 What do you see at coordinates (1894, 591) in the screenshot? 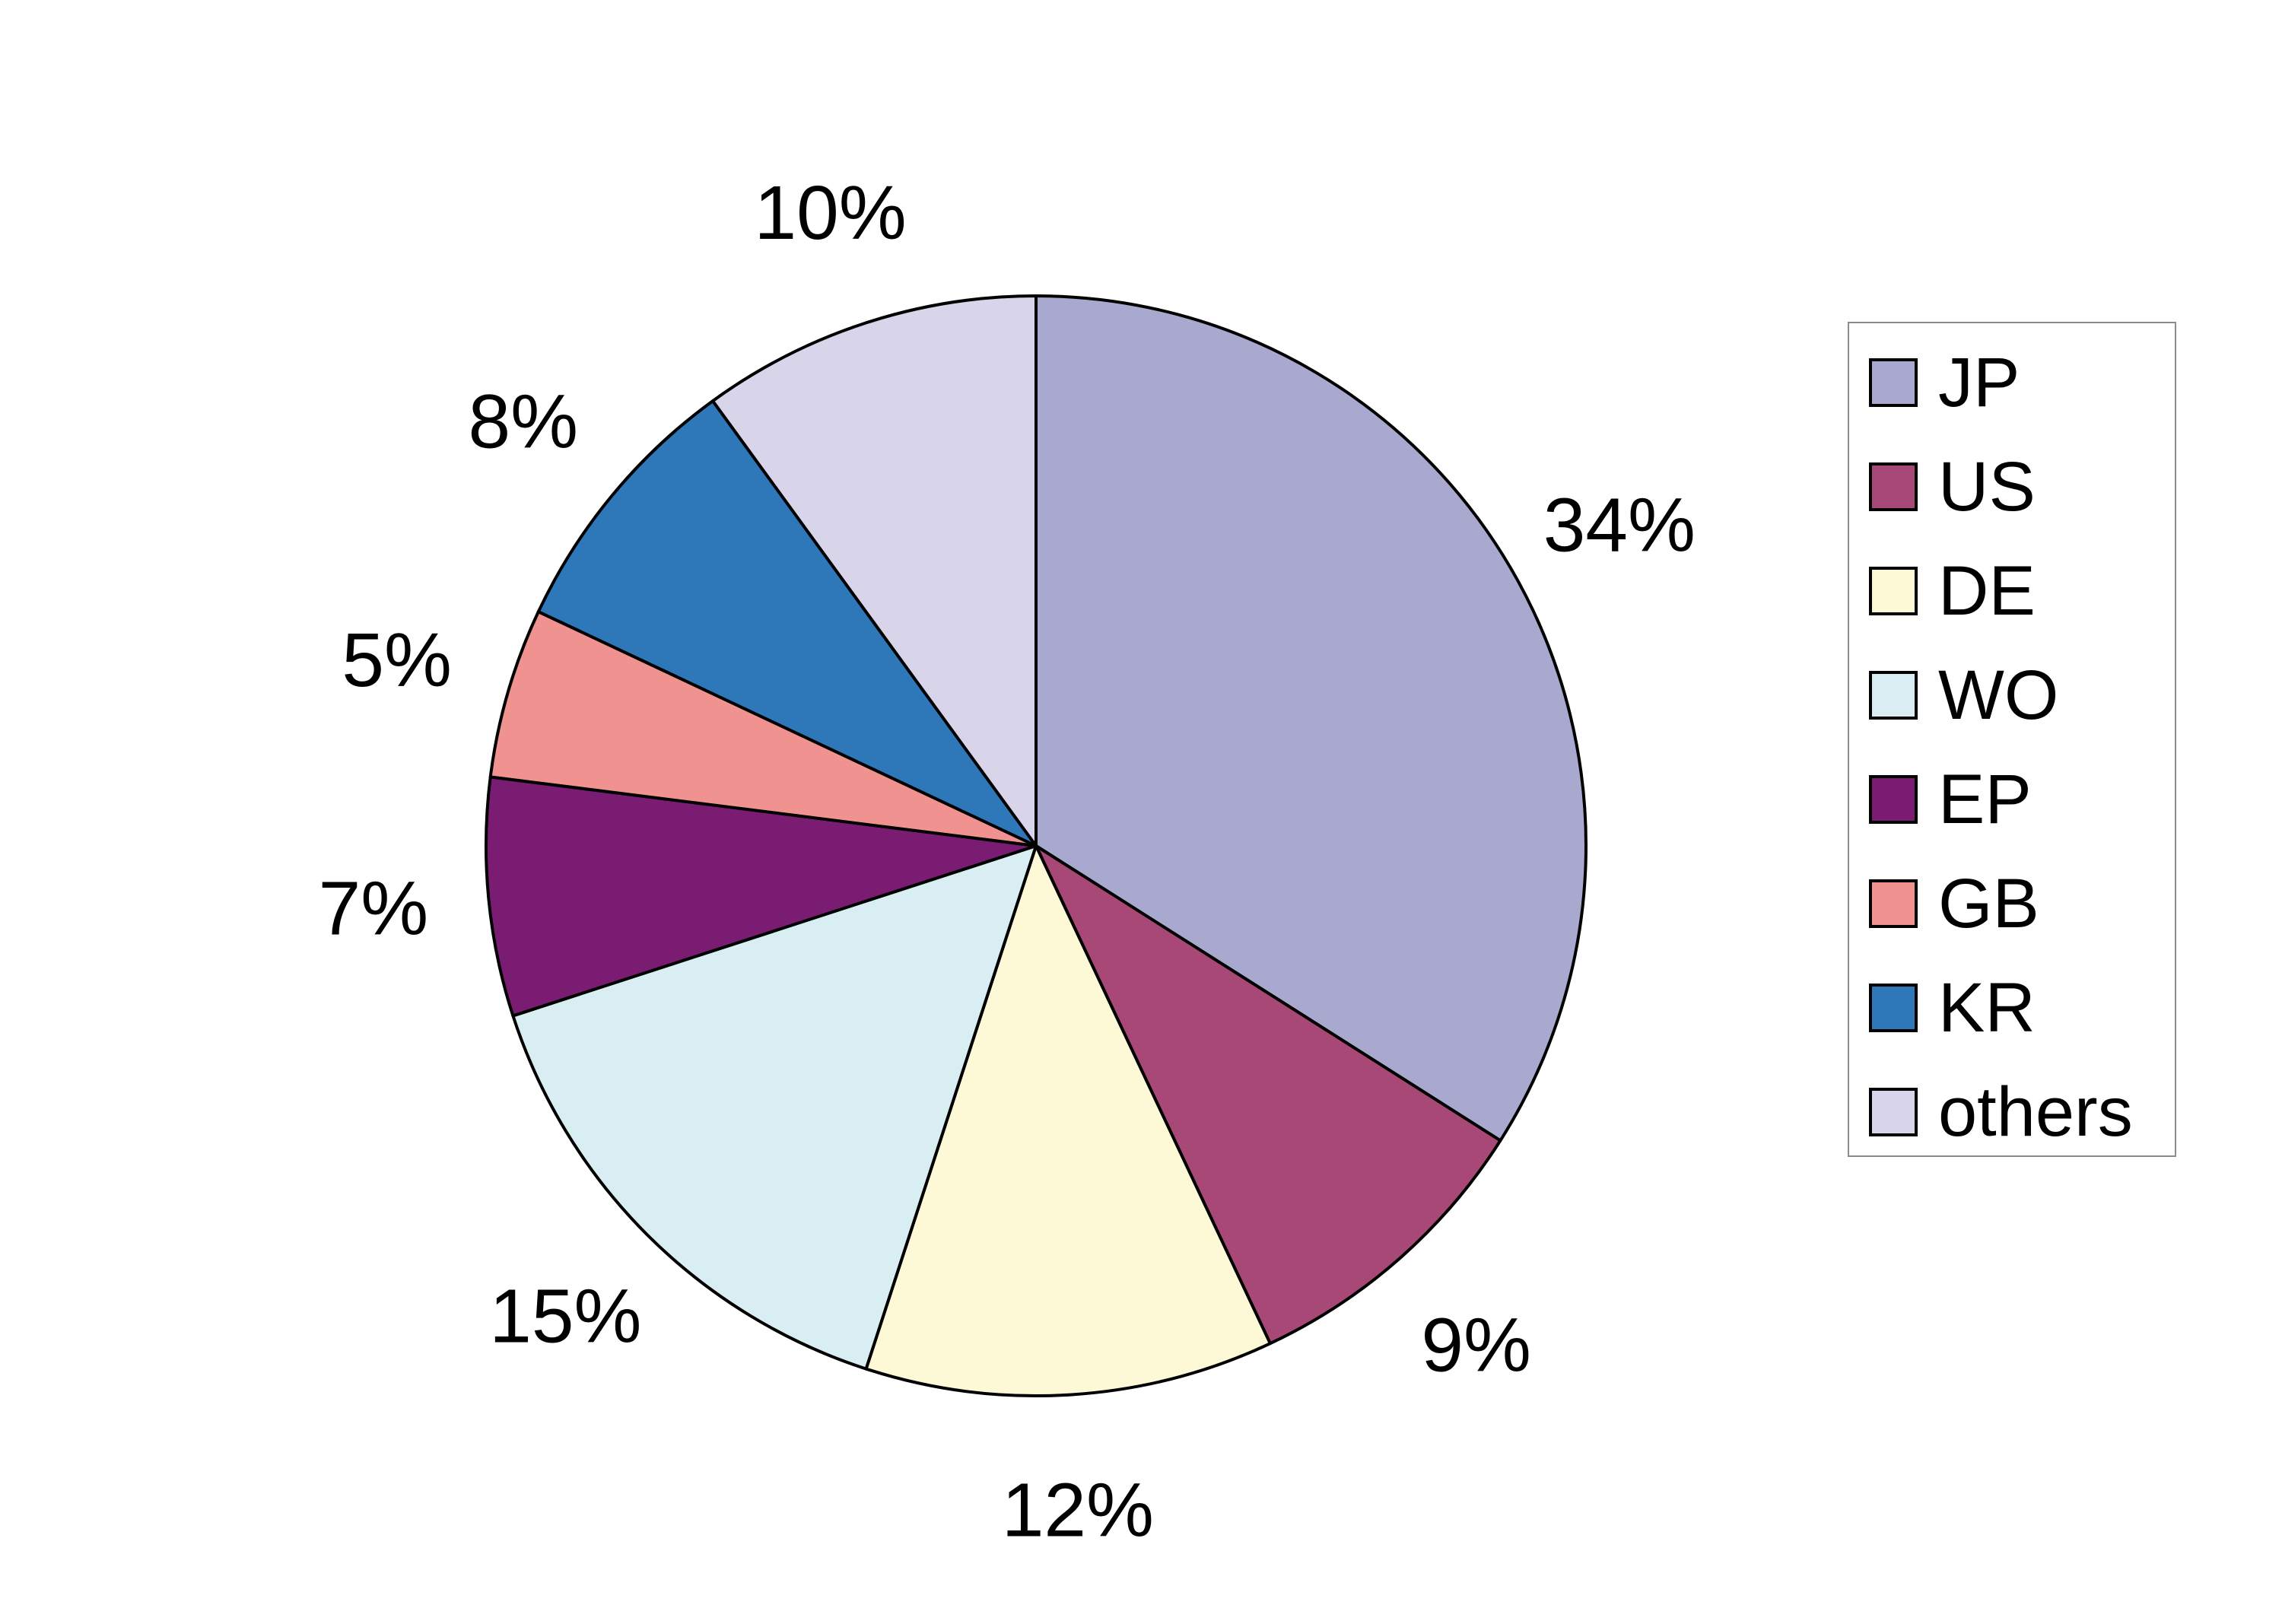
I see `legend-swatch-de` at bounding box center [1894, 591].